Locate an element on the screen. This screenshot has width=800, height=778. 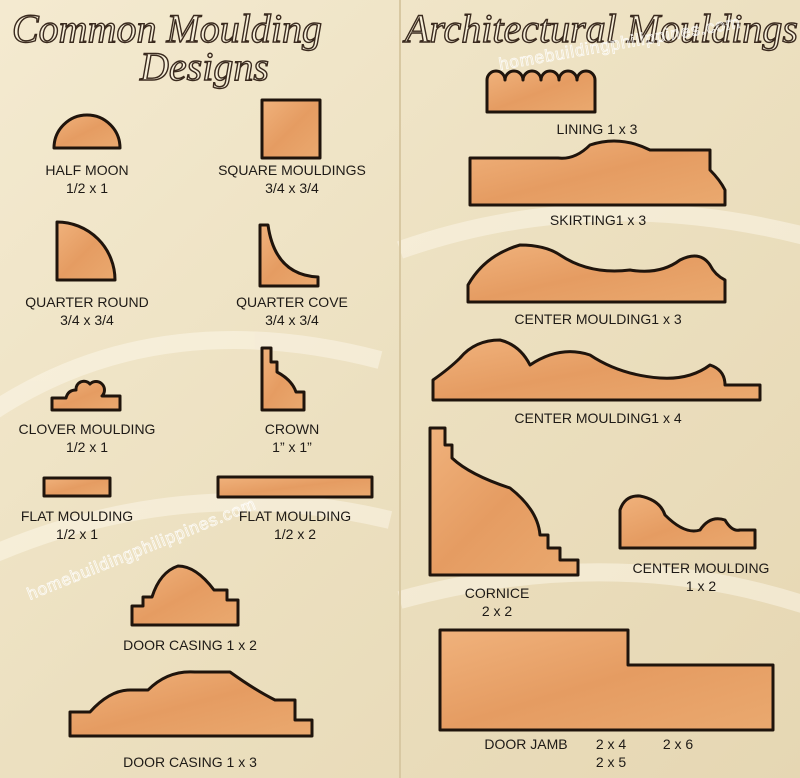
item-size: 1 x 2 is located at coordinates (701, 586).